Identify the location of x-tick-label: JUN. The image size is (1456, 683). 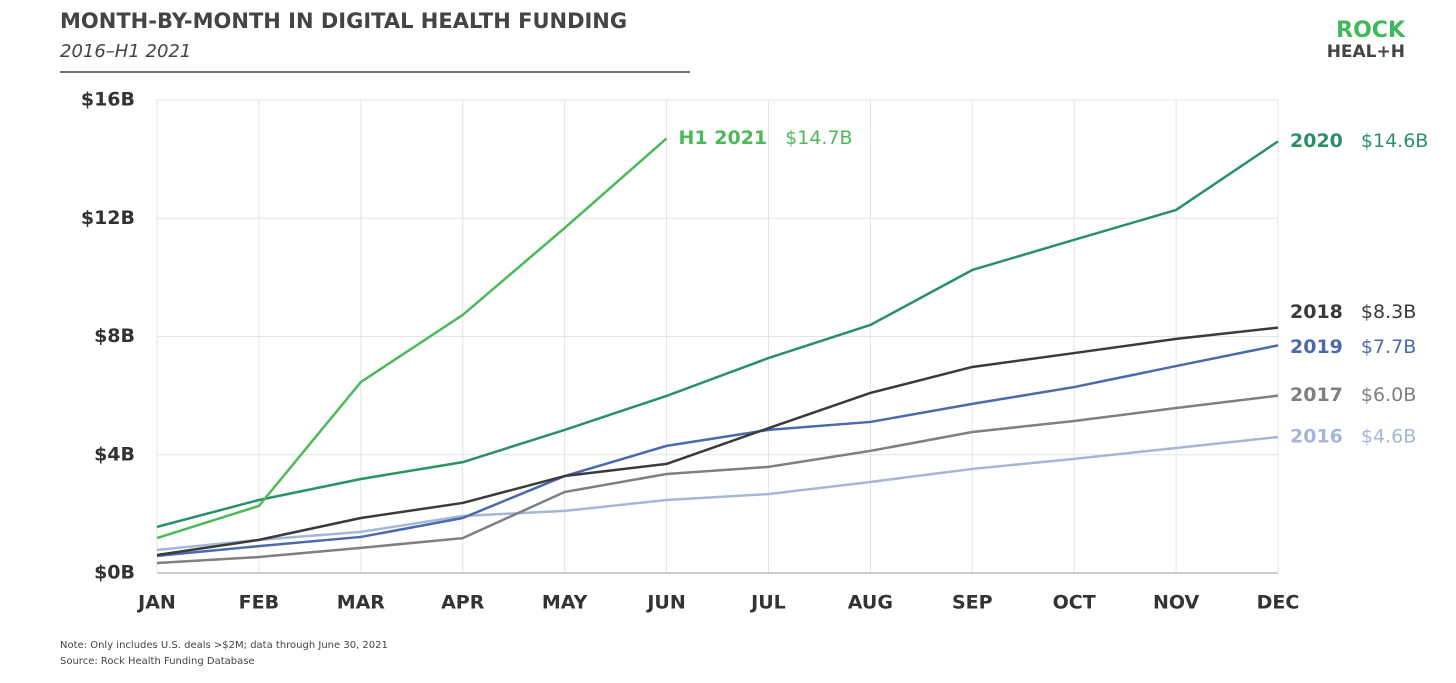
(665, 603).